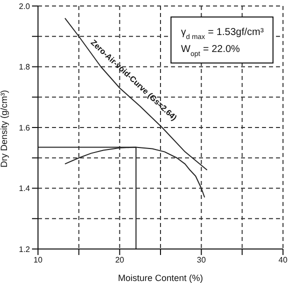  What do you see at coordinates (38, 260) in the screenshot?
I see `x-tick-label: 10` at bounding box center [38, 260].